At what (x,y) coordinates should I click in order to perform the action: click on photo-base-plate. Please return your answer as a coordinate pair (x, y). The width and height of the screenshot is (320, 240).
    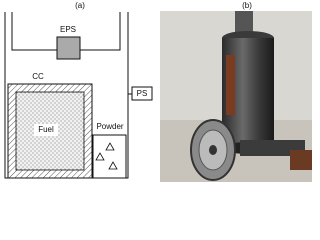
    Looking at the image, I should click on (272, 148).